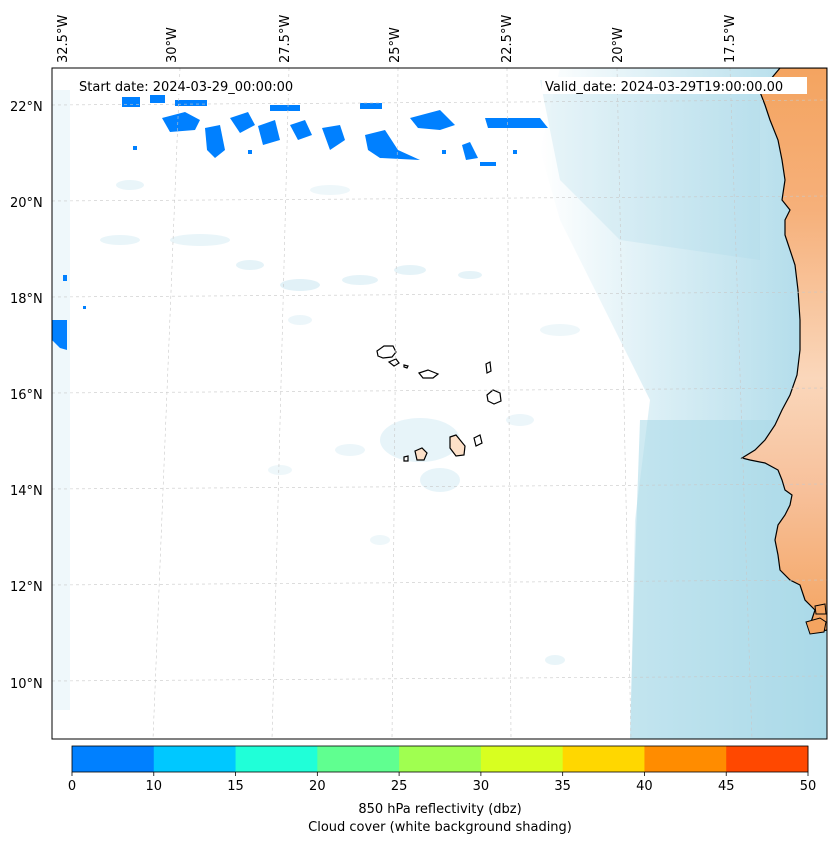 Image resolution: width=837 pixels, height=843 pixels. I want to click on start-date-box, so click(193, 85).